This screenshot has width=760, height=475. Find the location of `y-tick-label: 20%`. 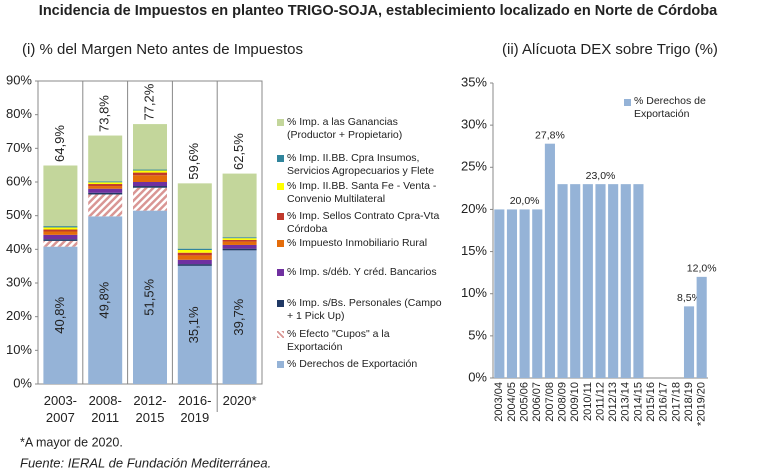

y-tick-label: 20% is located at coordinates (474, 208).